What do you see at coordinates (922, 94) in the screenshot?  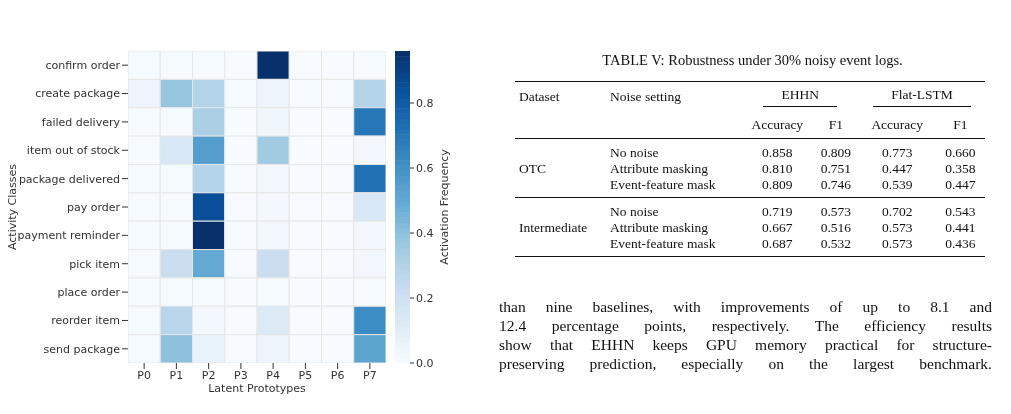 I see `text: Flat-LSTM` at bounding box center [922, 94].